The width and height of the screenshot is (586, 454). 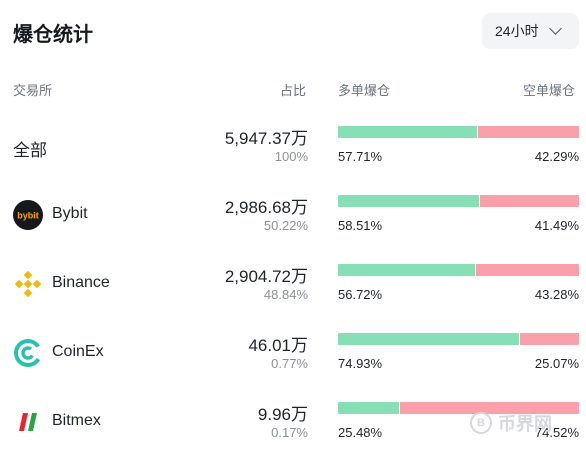 I want to click on header-exchange: 交易所, so click(x=33, y=90).